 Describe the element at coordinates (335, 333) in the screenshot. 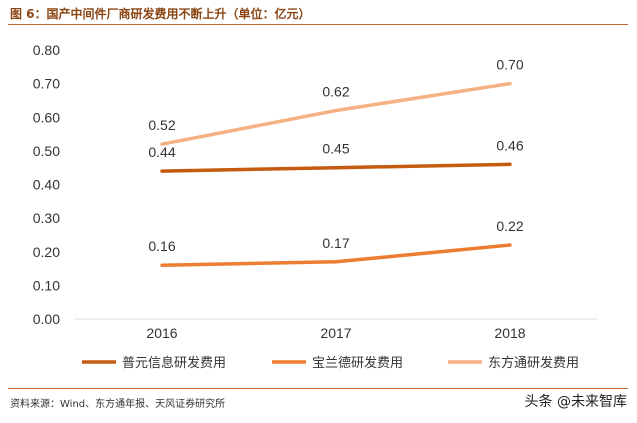

I see `x-tick-label: 2017` at that location.